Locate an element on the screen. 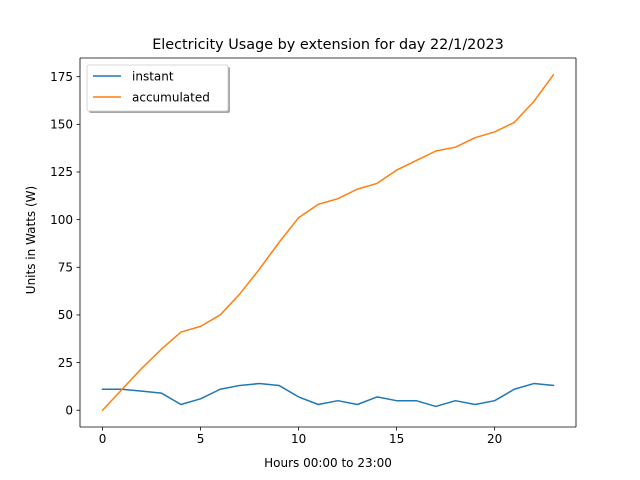 The width and height of the screenshot is (640, 480). x-tick-label: 0 is located at coordinates (103, 439).